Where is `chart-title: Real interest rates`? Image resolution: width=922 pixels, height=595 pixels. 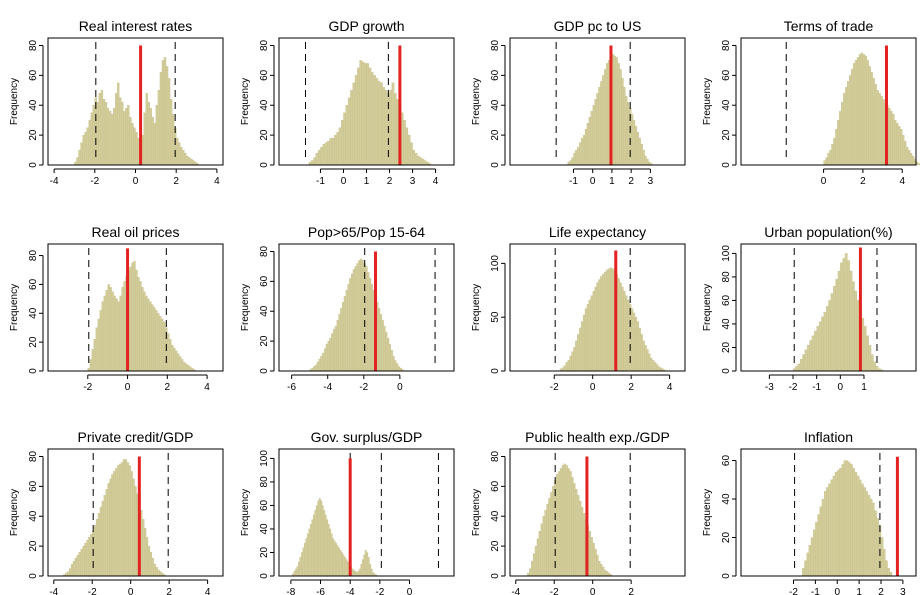 chart-title: Real interest rates is located at coordinates (136, 26).